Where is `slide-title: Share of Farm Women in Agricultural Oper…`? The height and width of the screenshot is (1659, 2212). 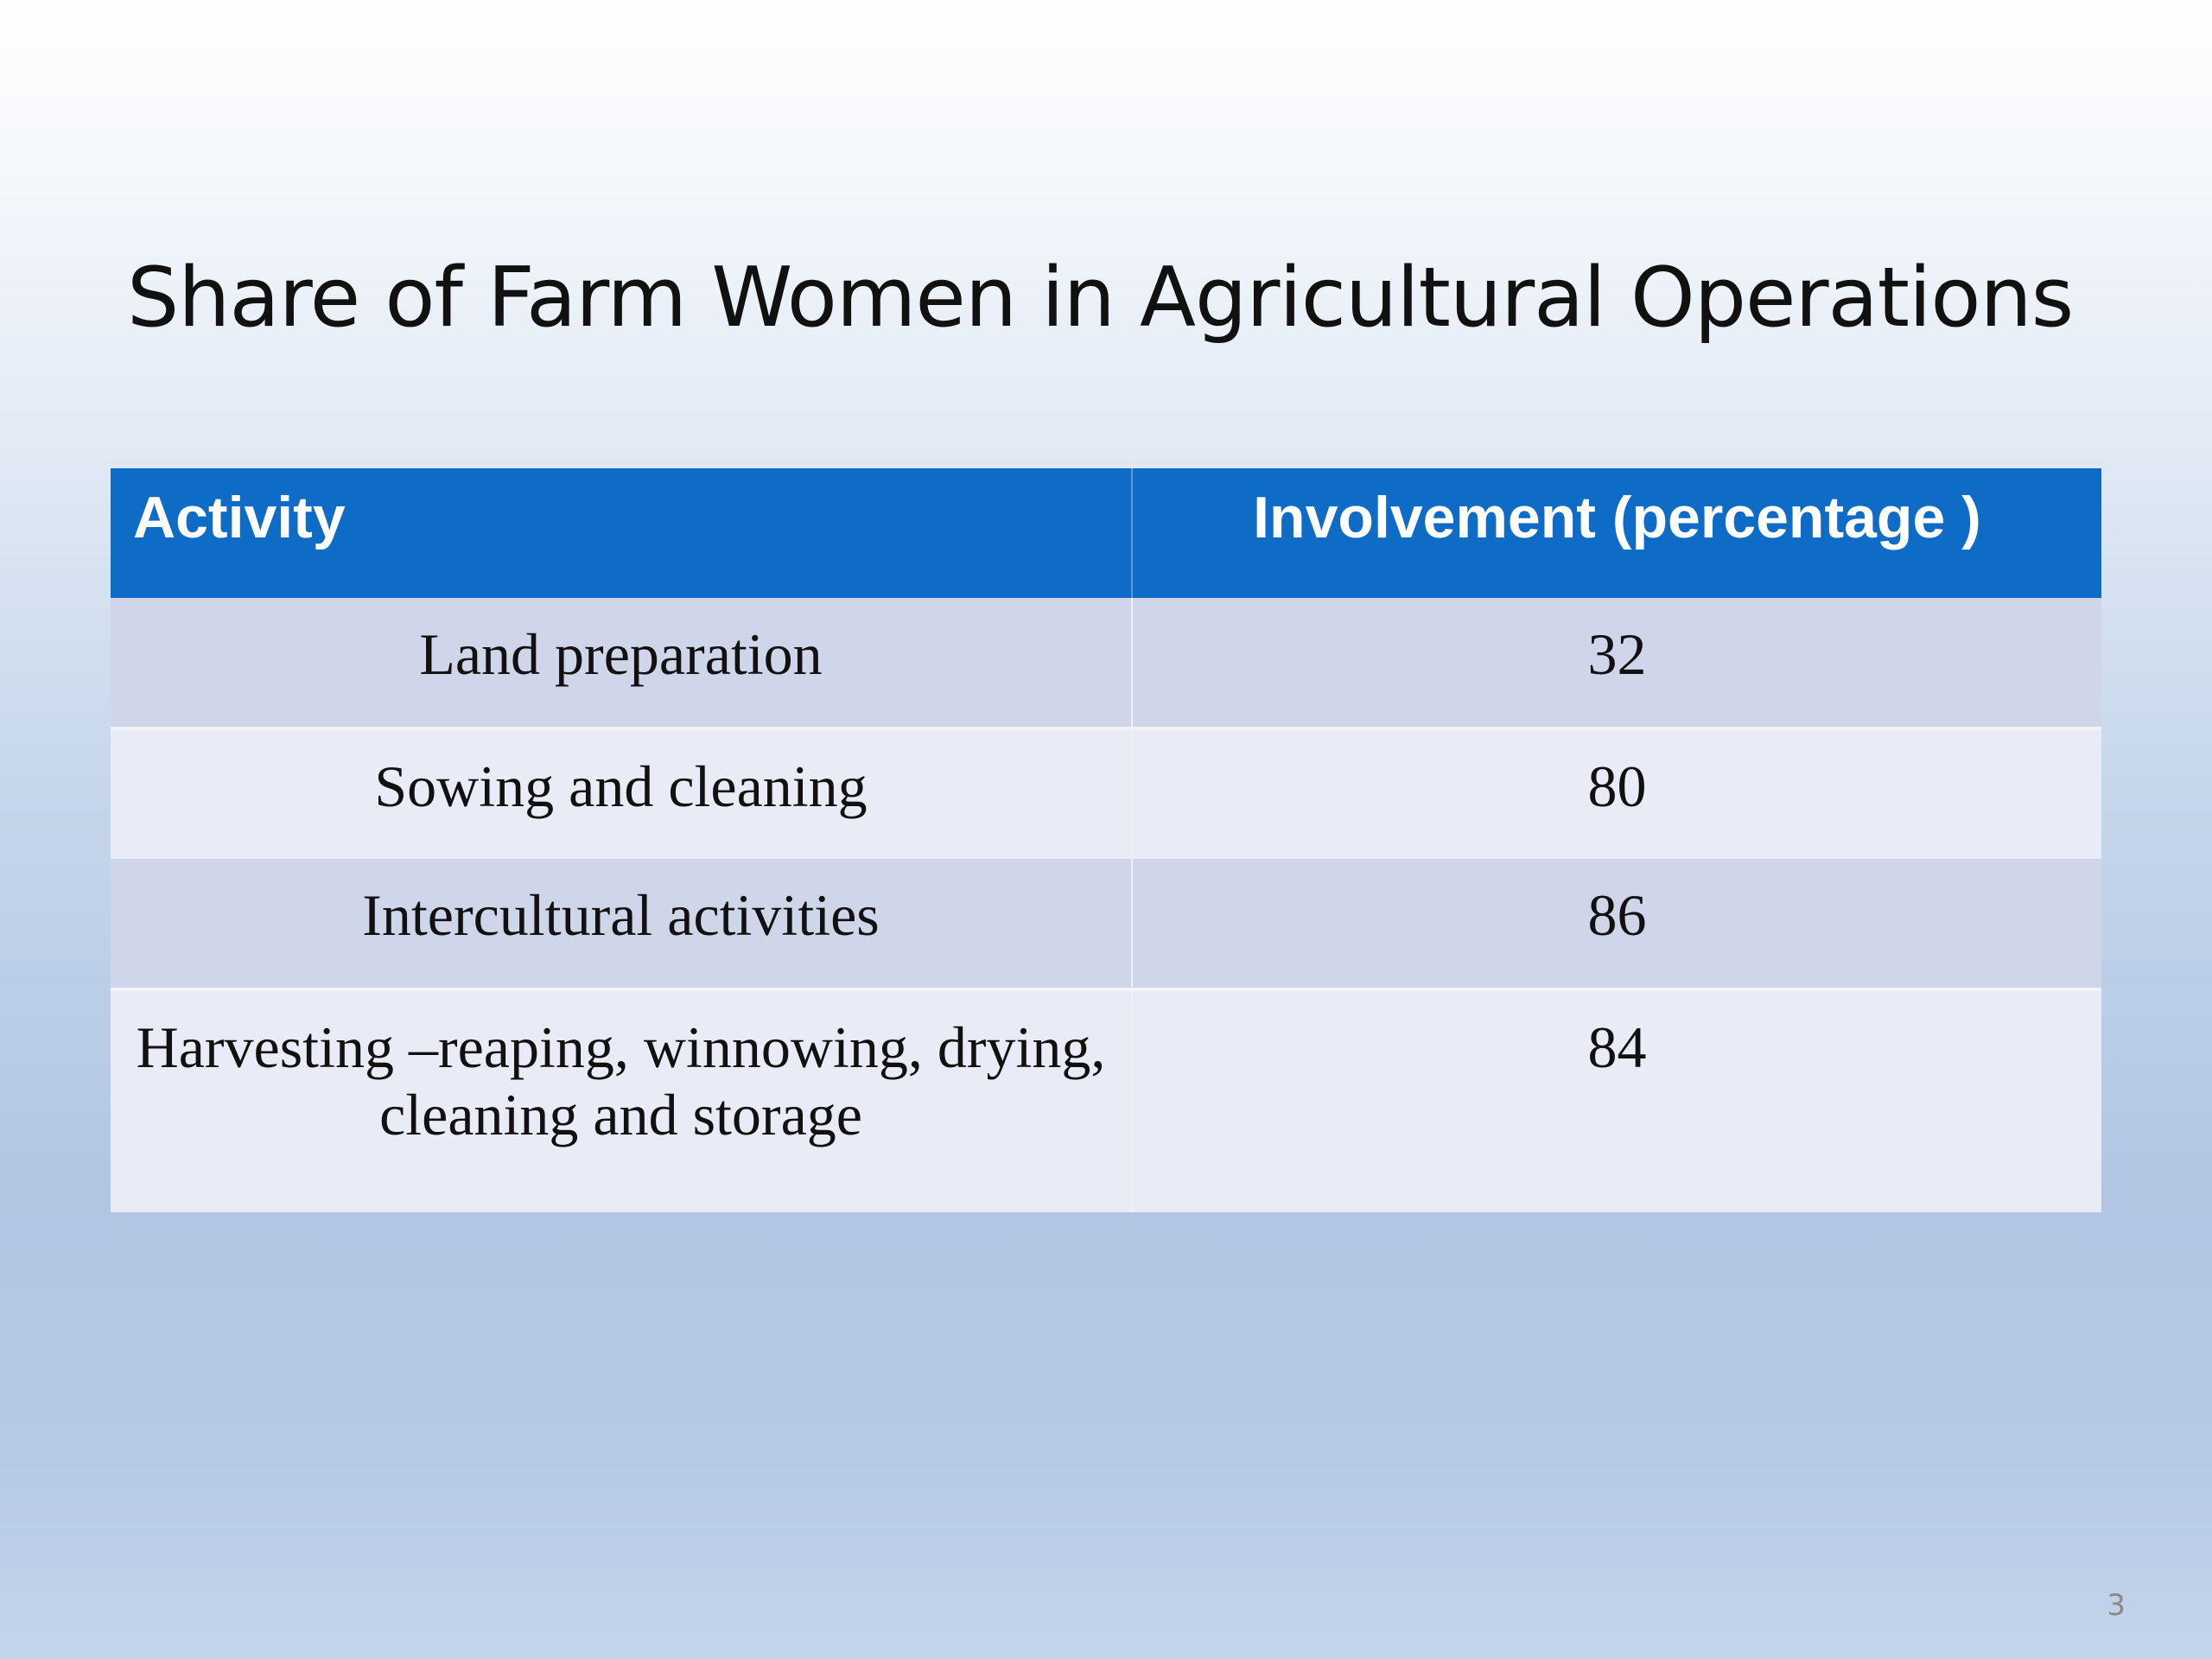
slide-title: Share of Farm Women in Agricultural Oper… is located at coordinates (1100, 298).